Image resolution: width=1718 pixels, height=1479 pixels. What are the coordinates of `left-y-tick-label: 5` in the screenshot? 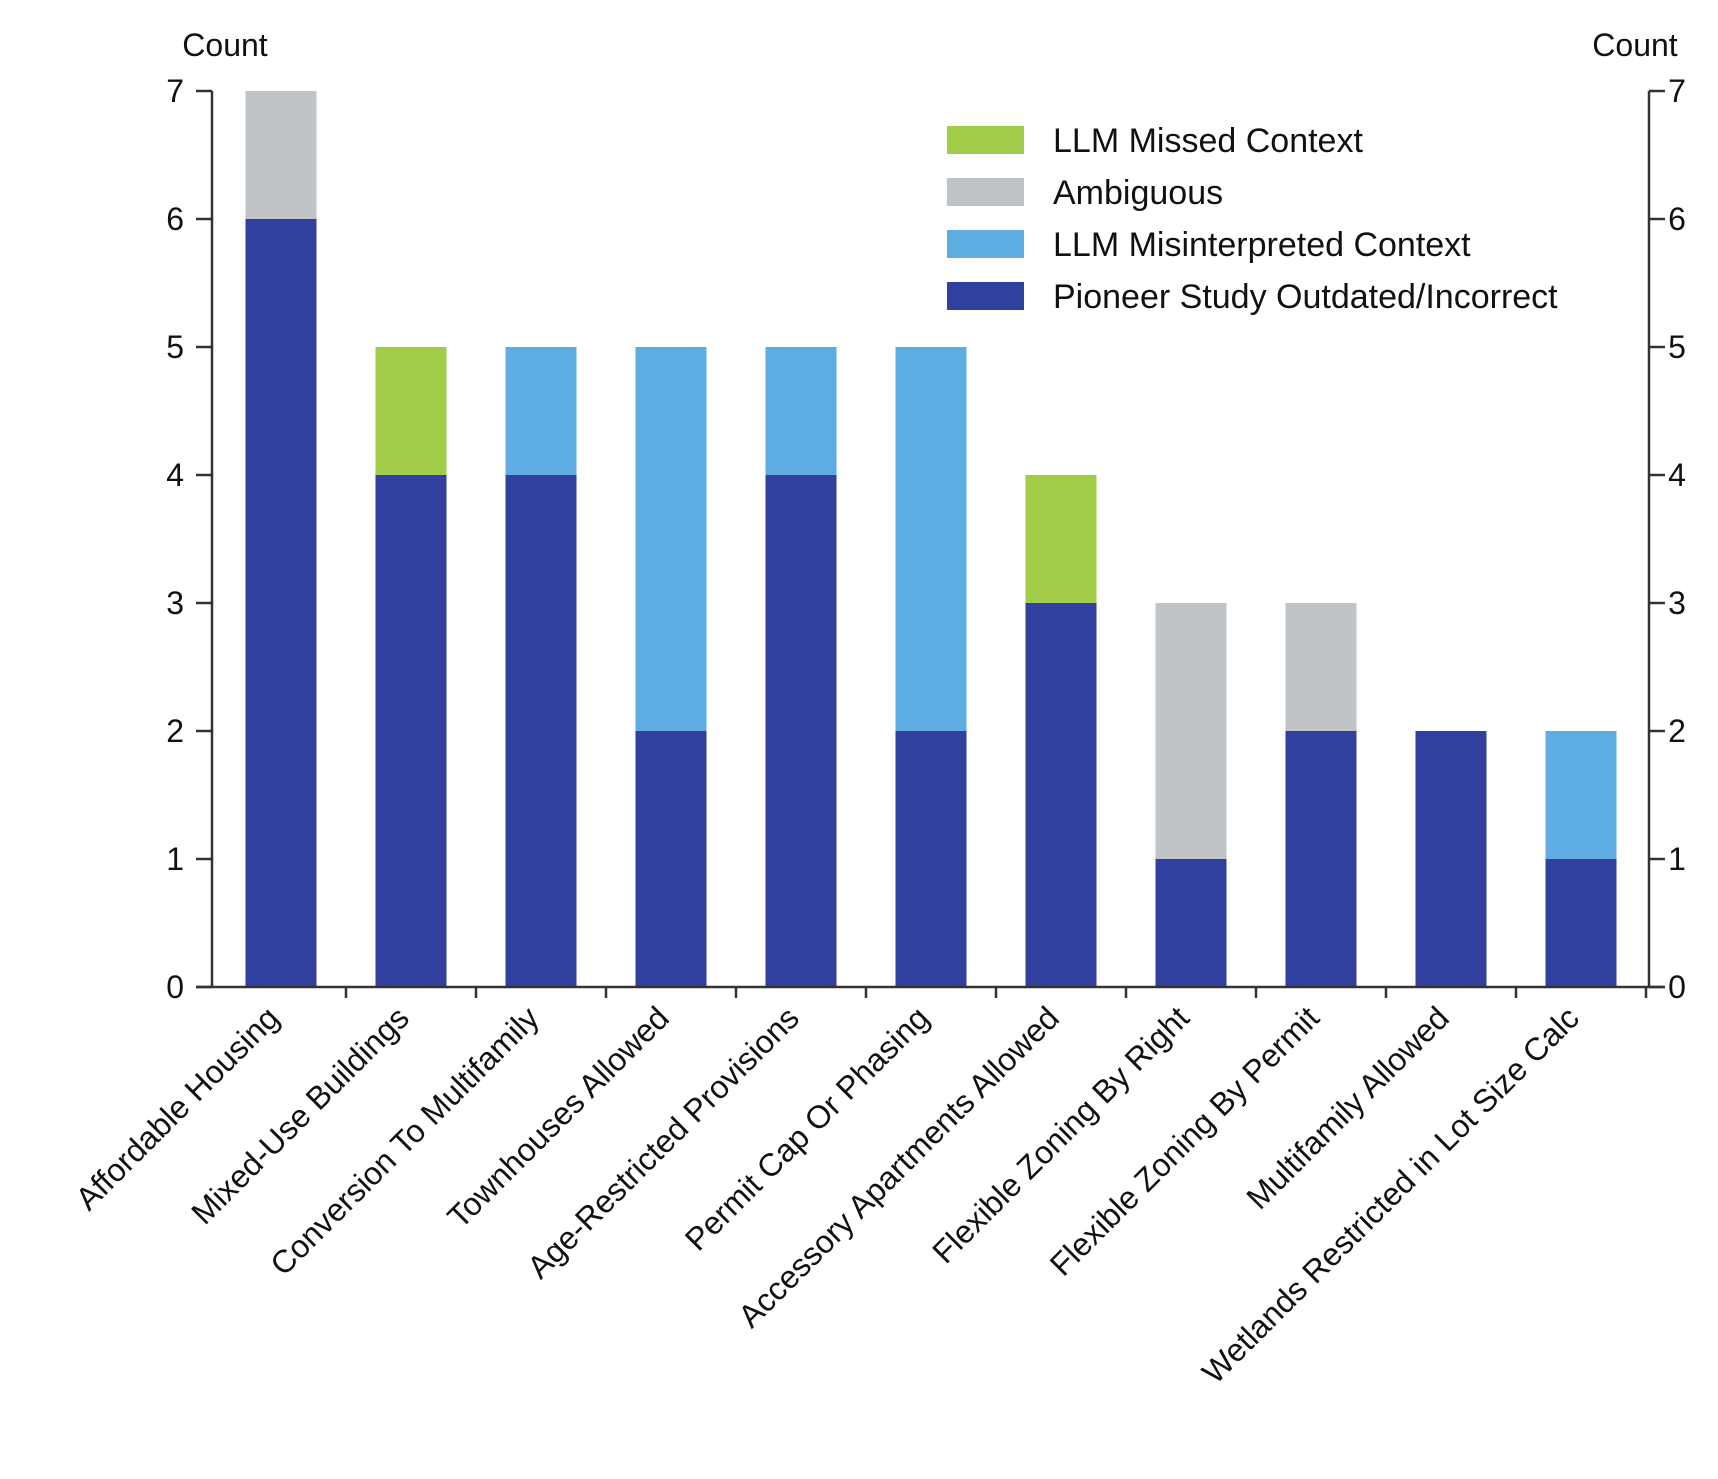 It's located at (175, 347).